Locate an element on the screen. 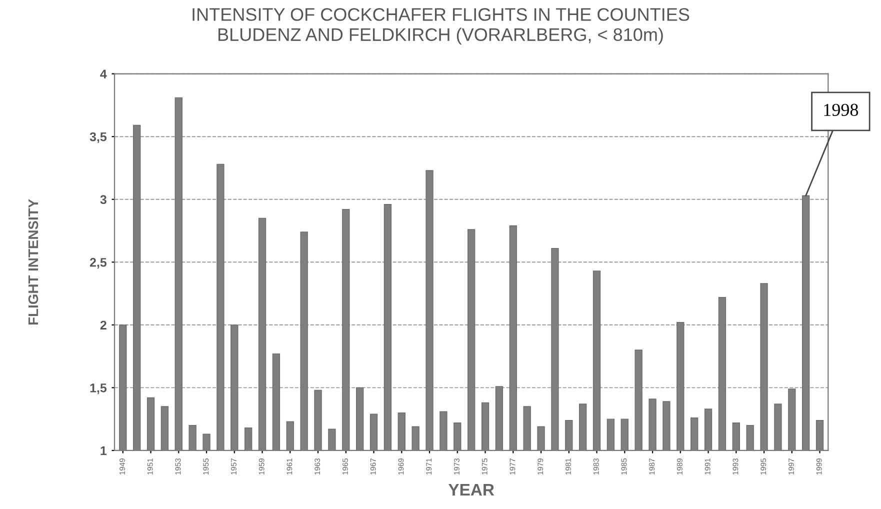 This screenshot has height=509, width=881. y-tick-label: 3,5 is located at coordinates (98, 138).